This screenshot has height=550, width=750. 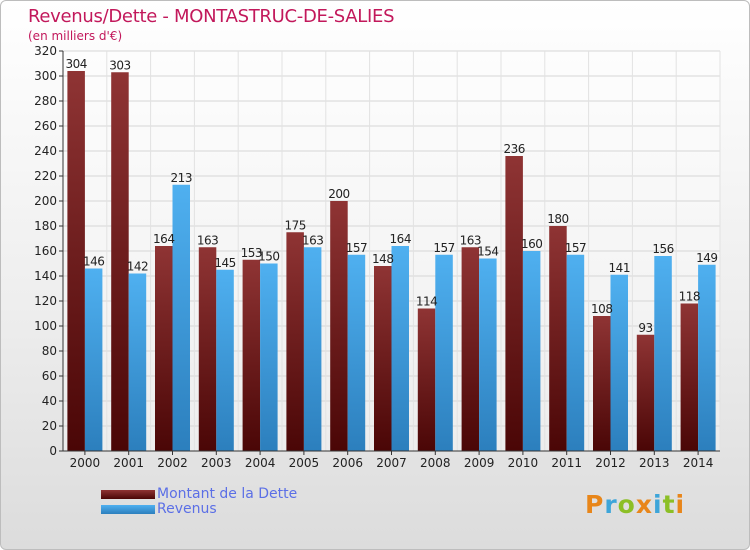 I want to click on legend-label-dette: Montant de la Dette, so click(x=227, y=494).